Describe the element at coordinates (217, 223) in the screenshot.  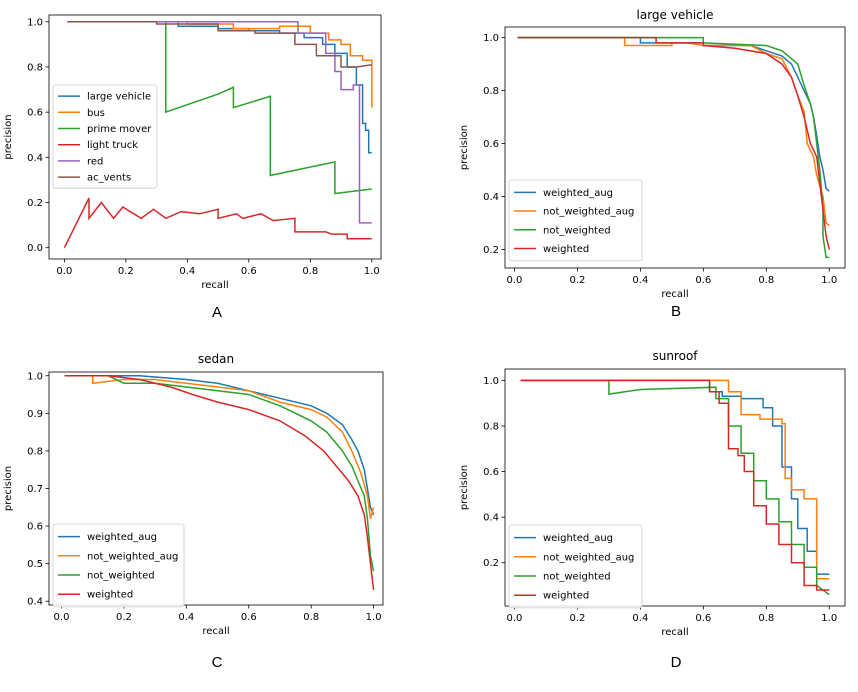
I see `series-line-light-truck` at that location.